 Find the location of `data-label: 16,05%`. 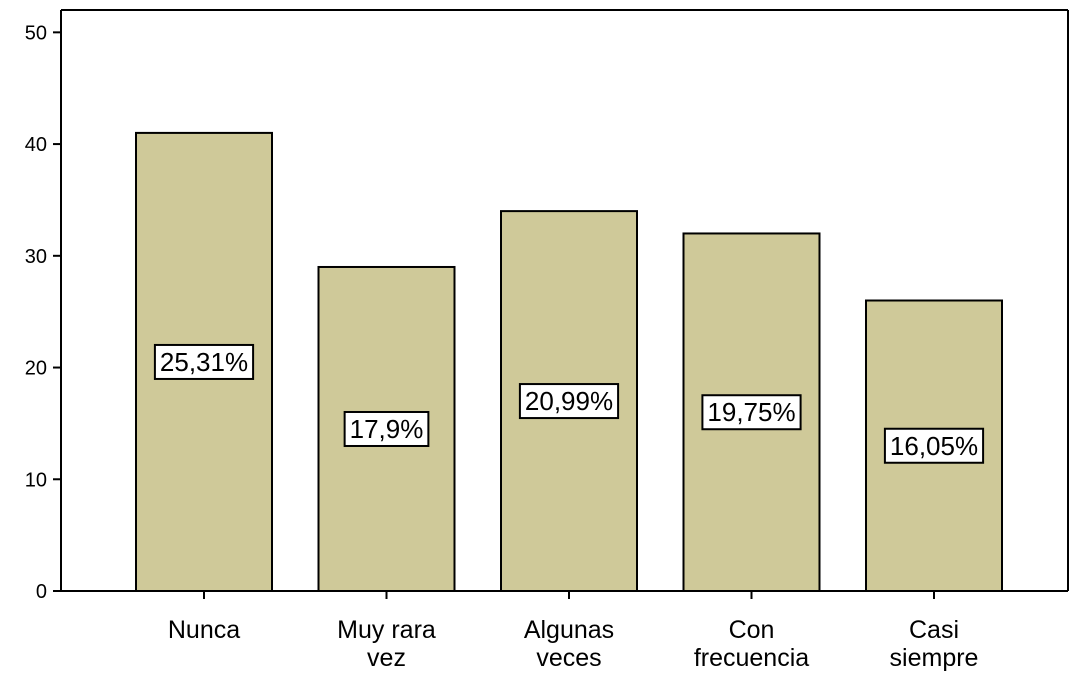

data-label: 16,05% is located at coordinates (934, 445).